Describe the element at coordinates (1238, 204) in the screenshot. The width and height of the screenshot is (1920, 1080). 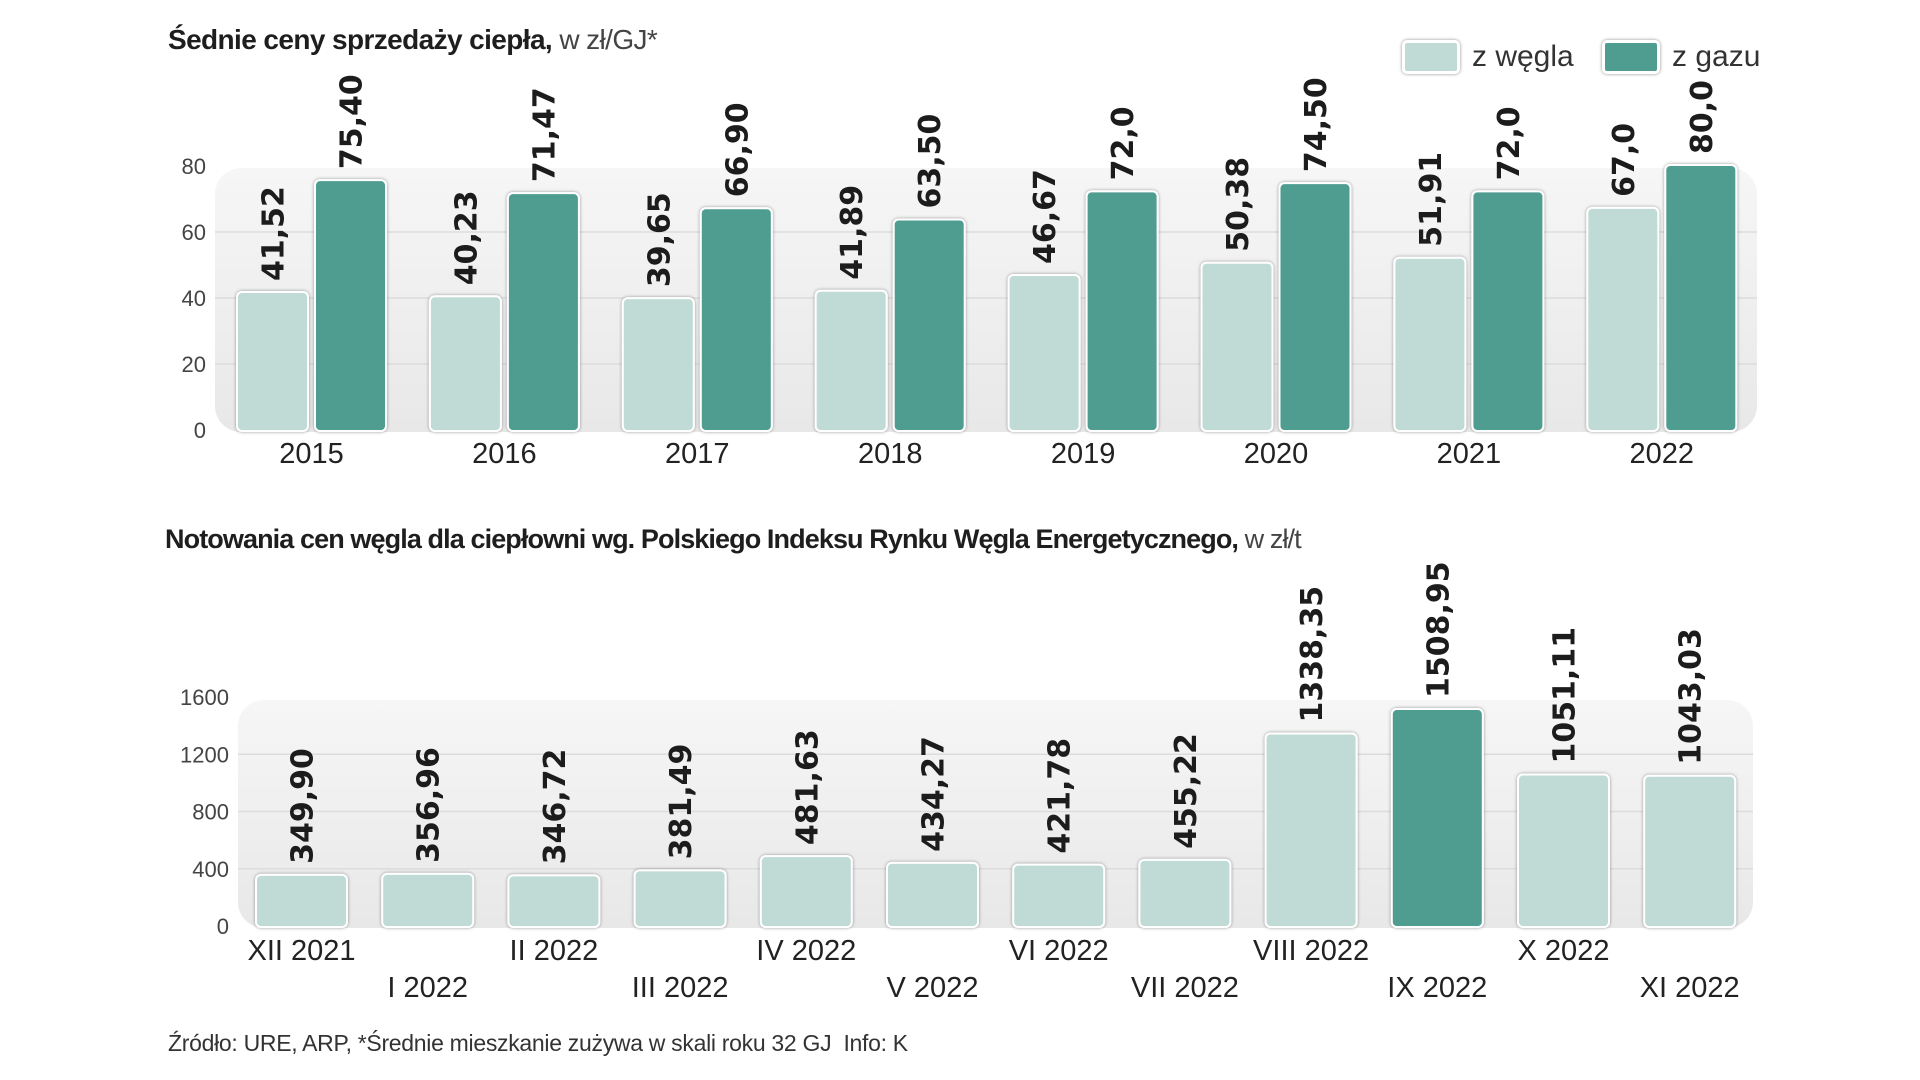
I see `data-label: 50,38` at that location.